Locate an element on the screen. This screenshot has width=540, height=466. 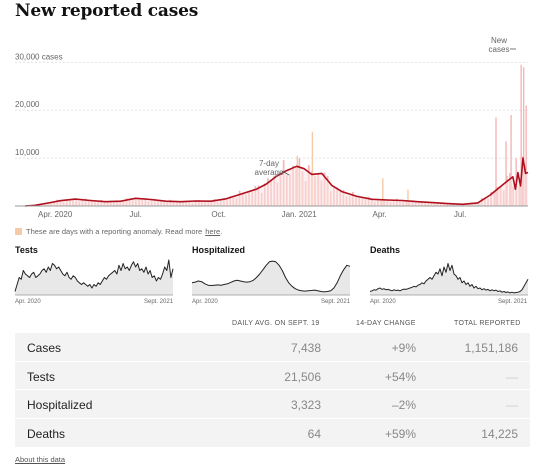
tests-mini-chart is located at coordinates (94, 277).